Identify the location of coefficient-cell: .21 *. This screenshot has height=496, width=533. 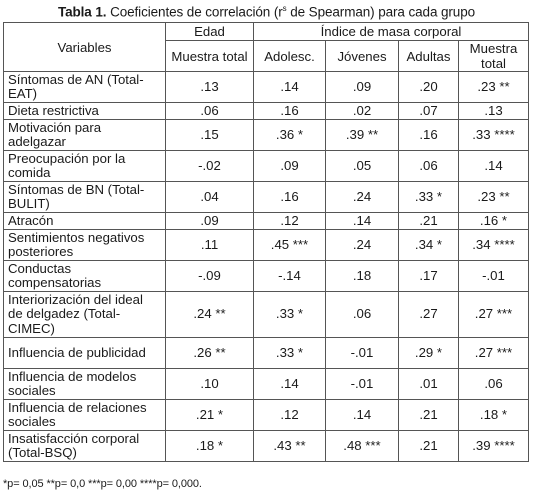
(209, 415).